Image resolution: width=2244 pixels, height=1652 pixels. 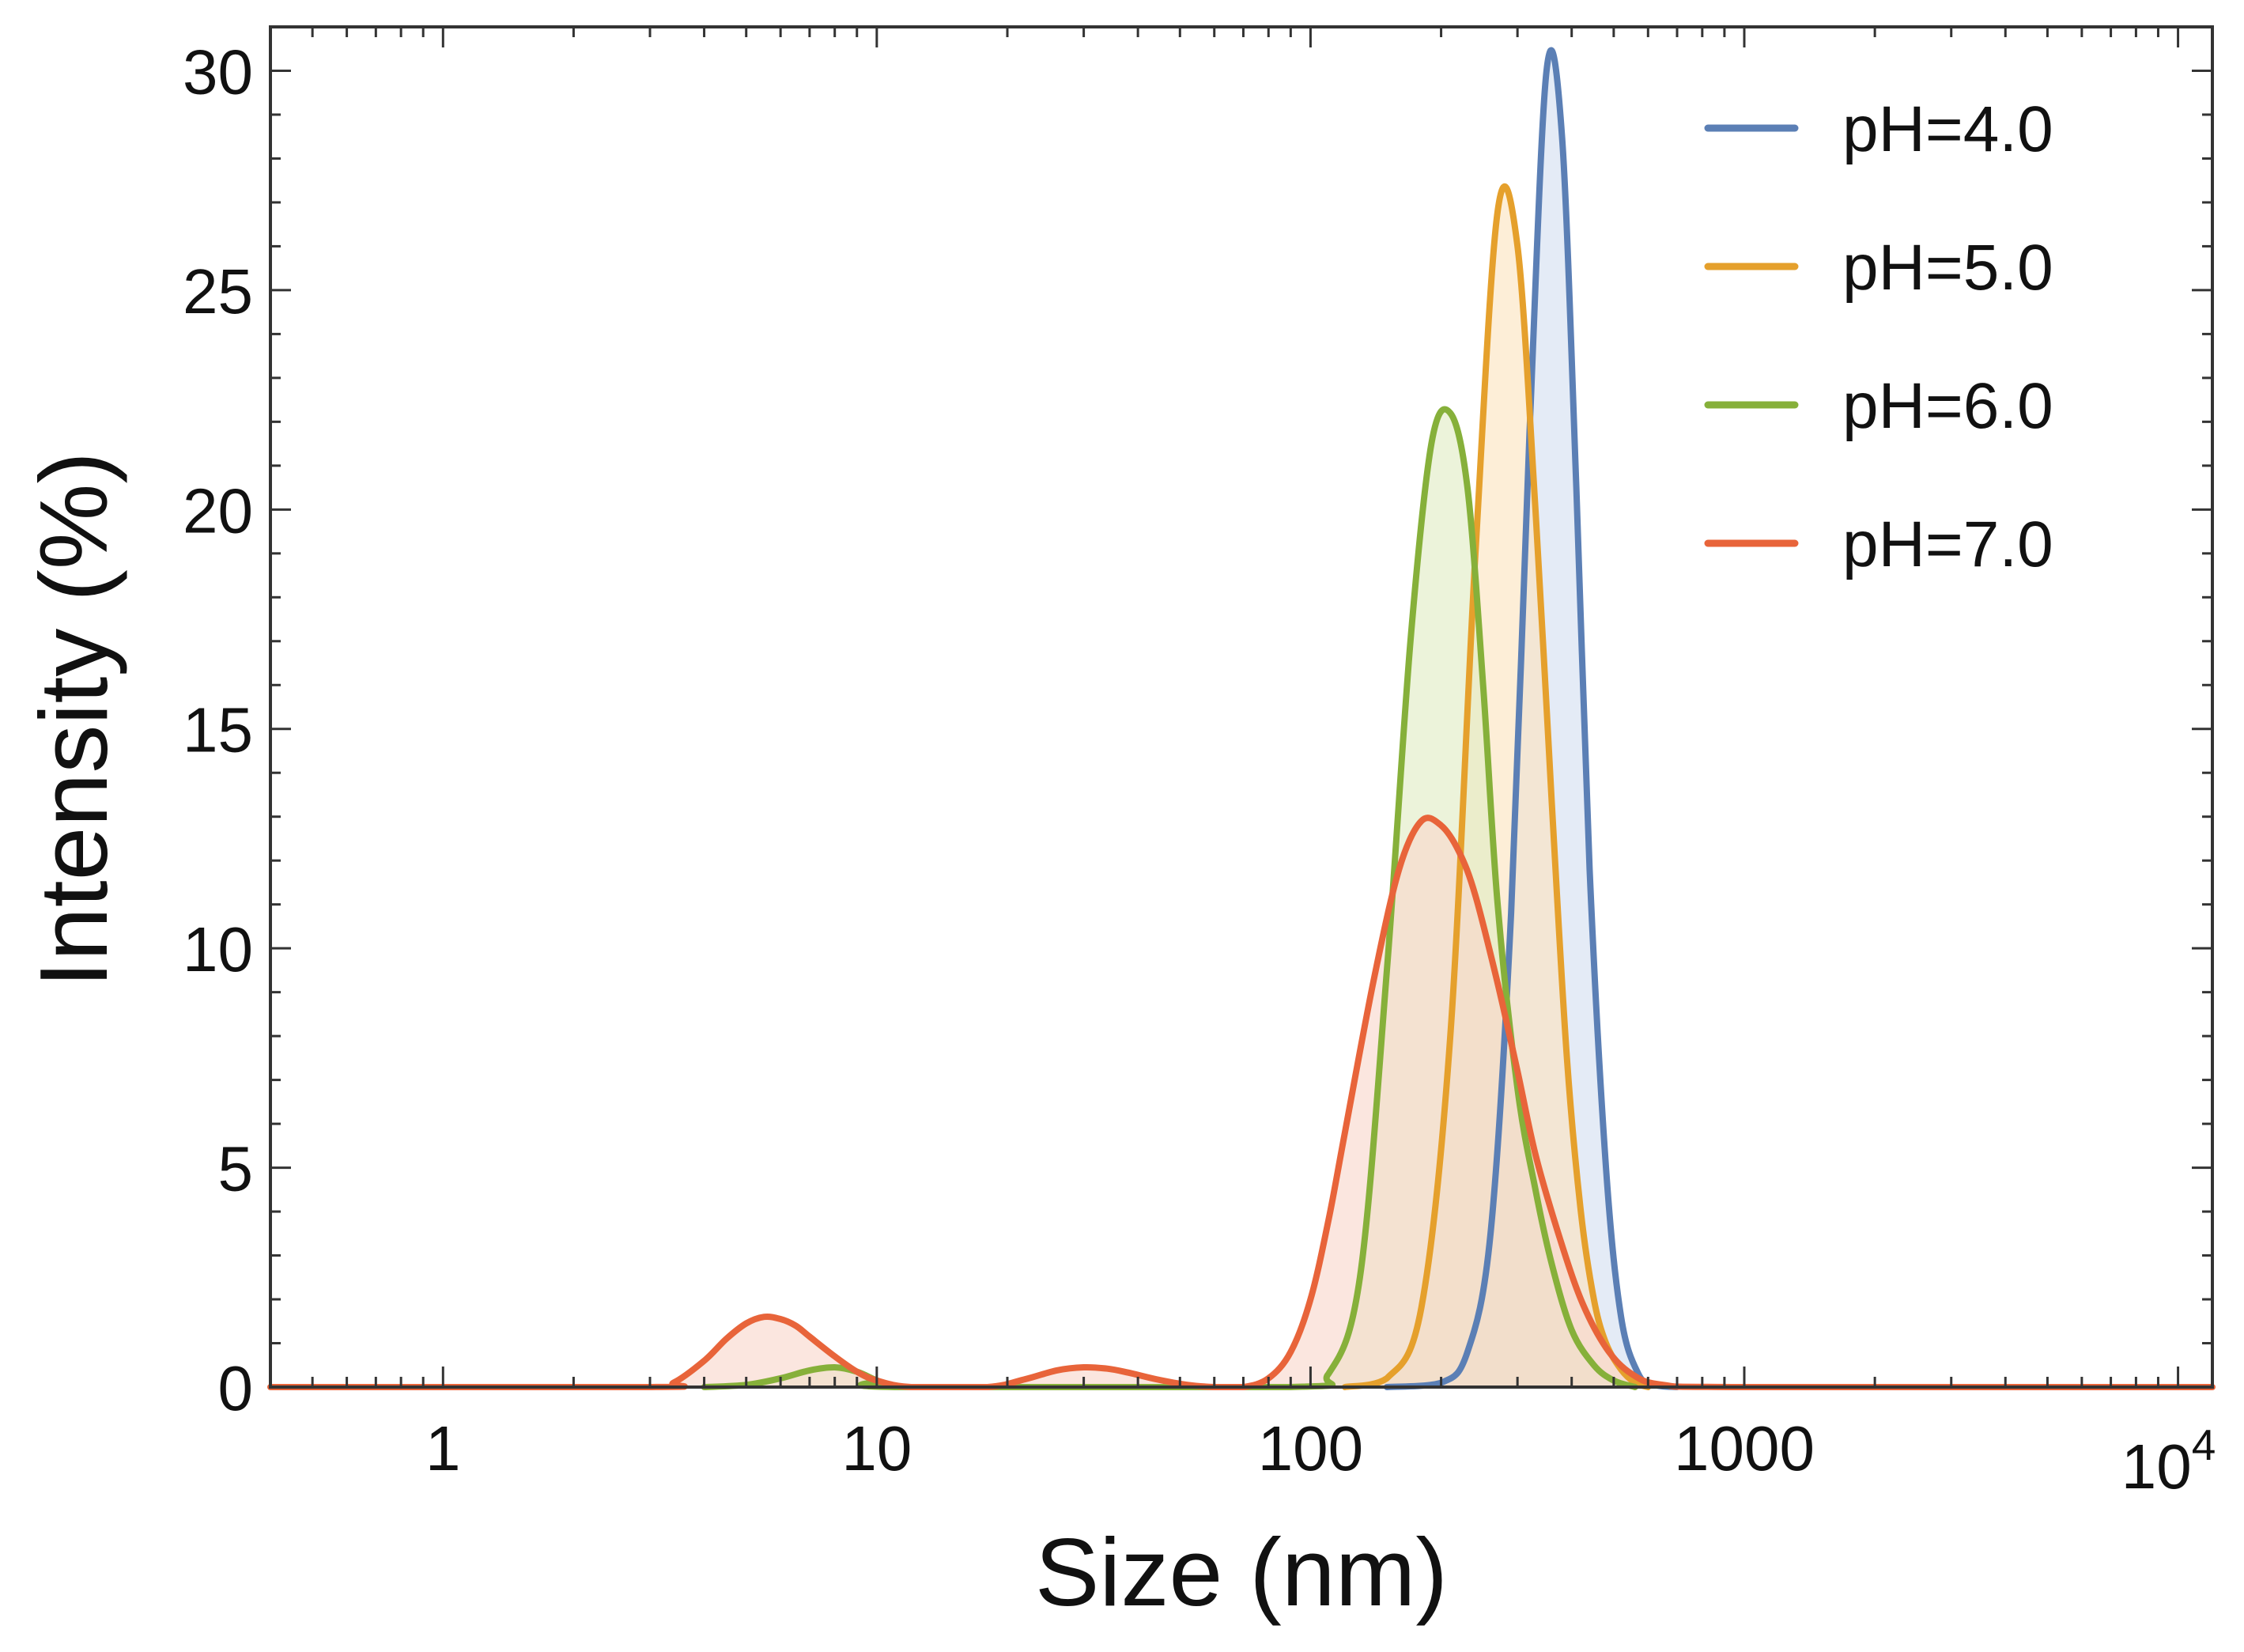 I want to click on x-tick-label: 1, so click(x=443, y=1448).